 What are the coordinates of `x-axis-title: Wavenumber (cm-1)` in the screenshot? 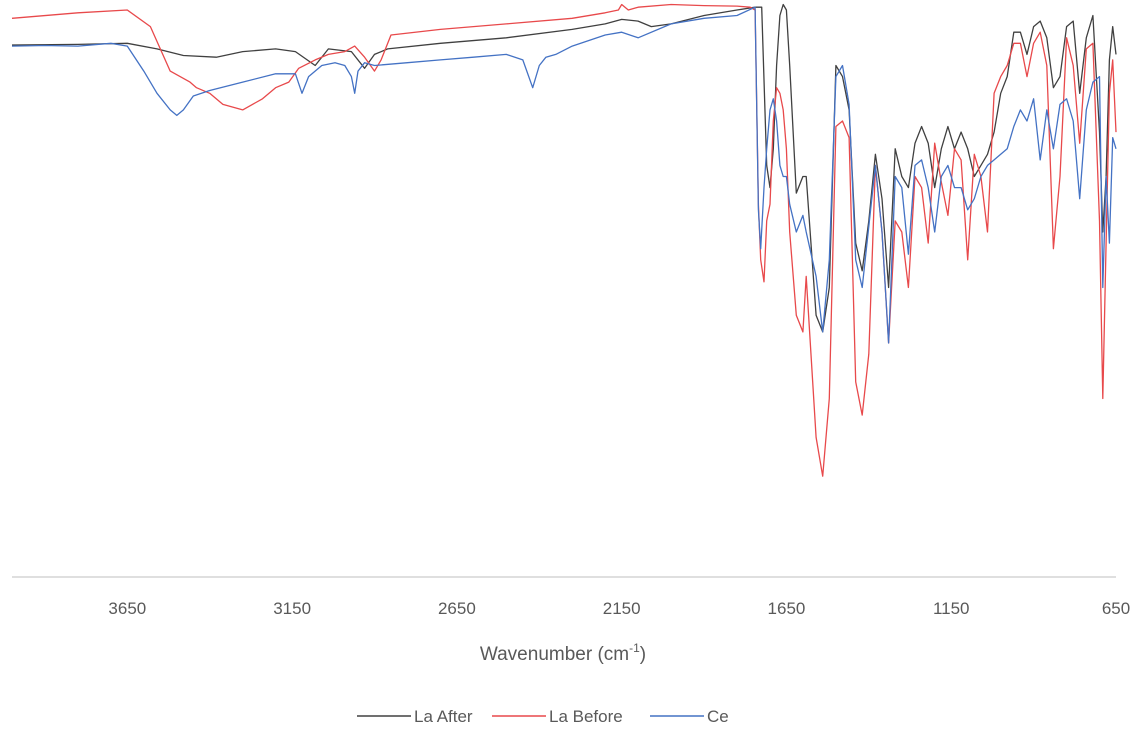 It's located at (563, 653).